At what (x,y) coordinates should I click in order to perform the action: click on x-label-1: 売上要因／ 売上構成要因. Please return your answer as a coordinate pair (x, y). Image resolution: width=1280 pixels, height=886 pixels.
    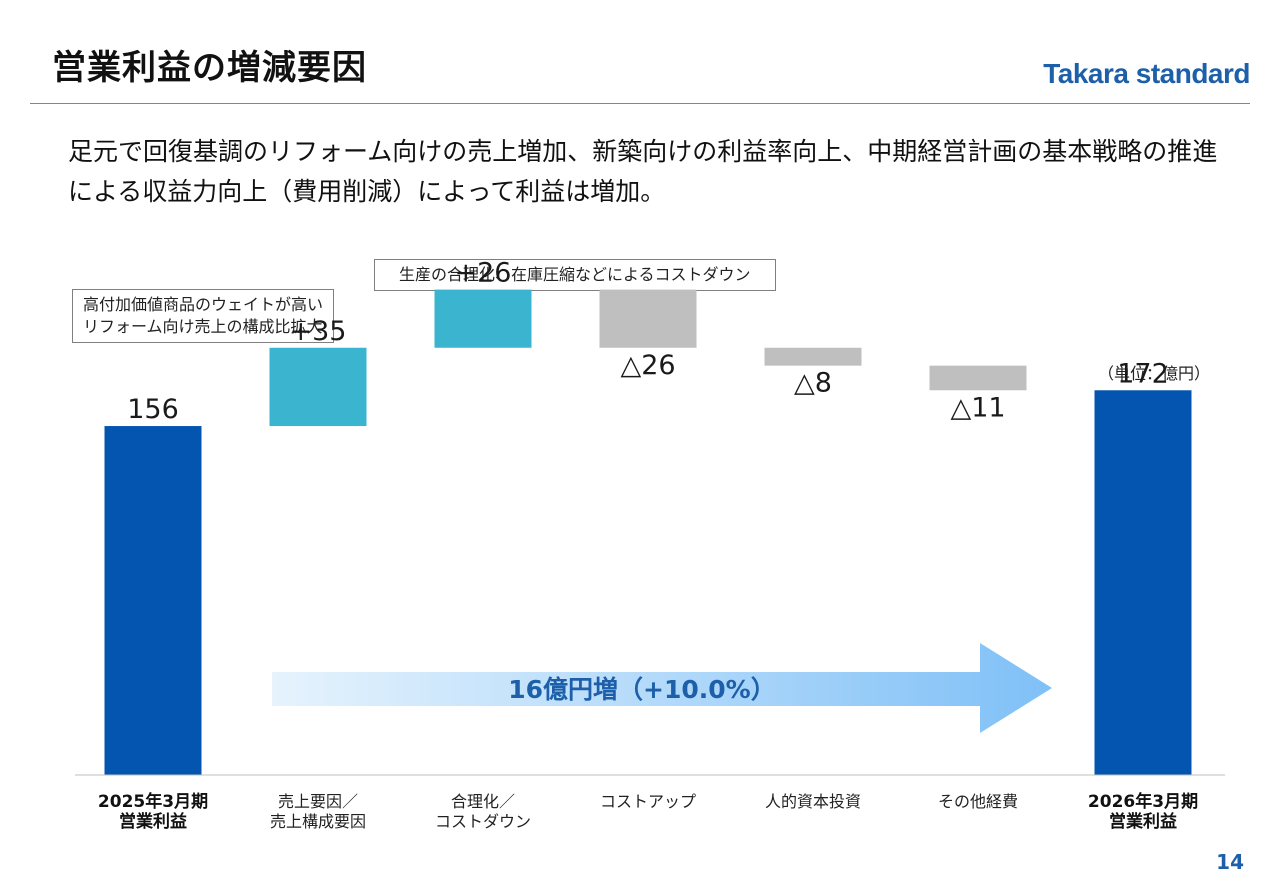
    Looking at the image, I should click on (317, 811).